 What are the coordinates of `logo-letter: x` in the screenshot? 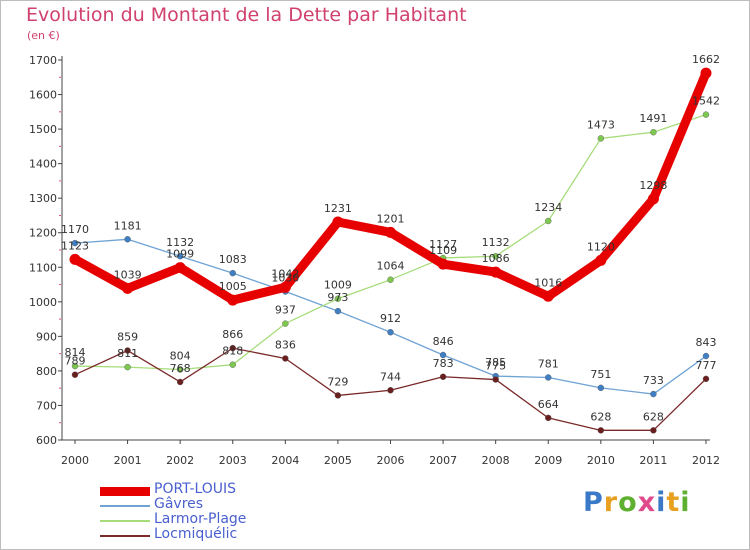 It's located at (647, 502).